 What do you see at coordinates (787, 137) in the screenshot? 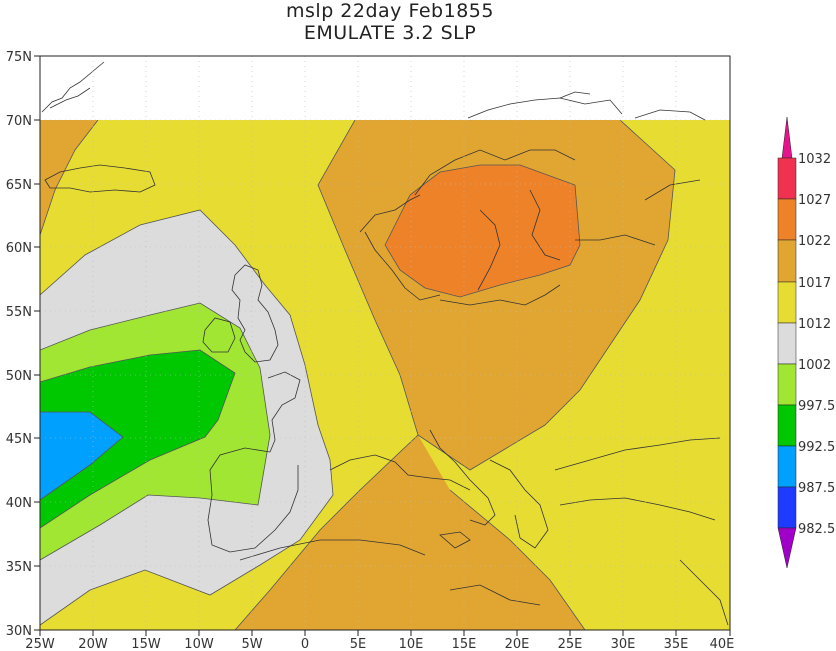
I see `colorbar-over-arrow` at bounding box center [787, 137].